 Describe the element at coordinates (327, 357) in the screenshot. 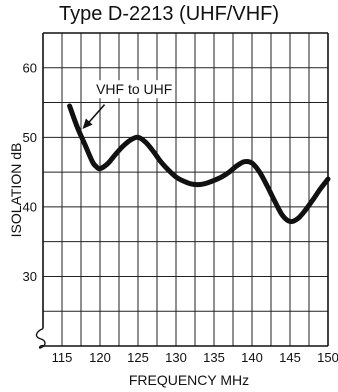

I see `x-tick-label: 150` at that location.